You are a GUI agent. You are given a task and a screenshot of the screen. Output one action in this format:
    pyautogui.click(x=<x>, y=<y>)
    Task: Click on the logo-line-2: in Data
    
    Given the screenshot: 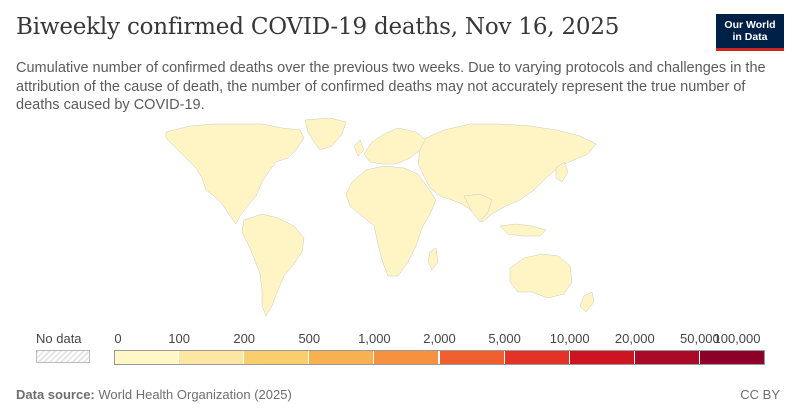 What is the action you would take?
    pyautogui.click(x=750, y=37)
    